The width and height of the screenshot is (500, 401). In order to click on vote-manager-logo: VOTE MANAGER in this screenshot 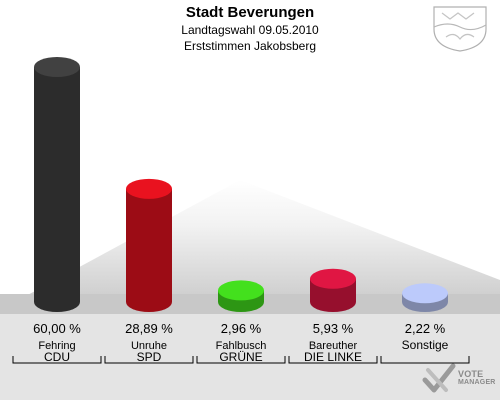, I will do `click(460, 379)`.